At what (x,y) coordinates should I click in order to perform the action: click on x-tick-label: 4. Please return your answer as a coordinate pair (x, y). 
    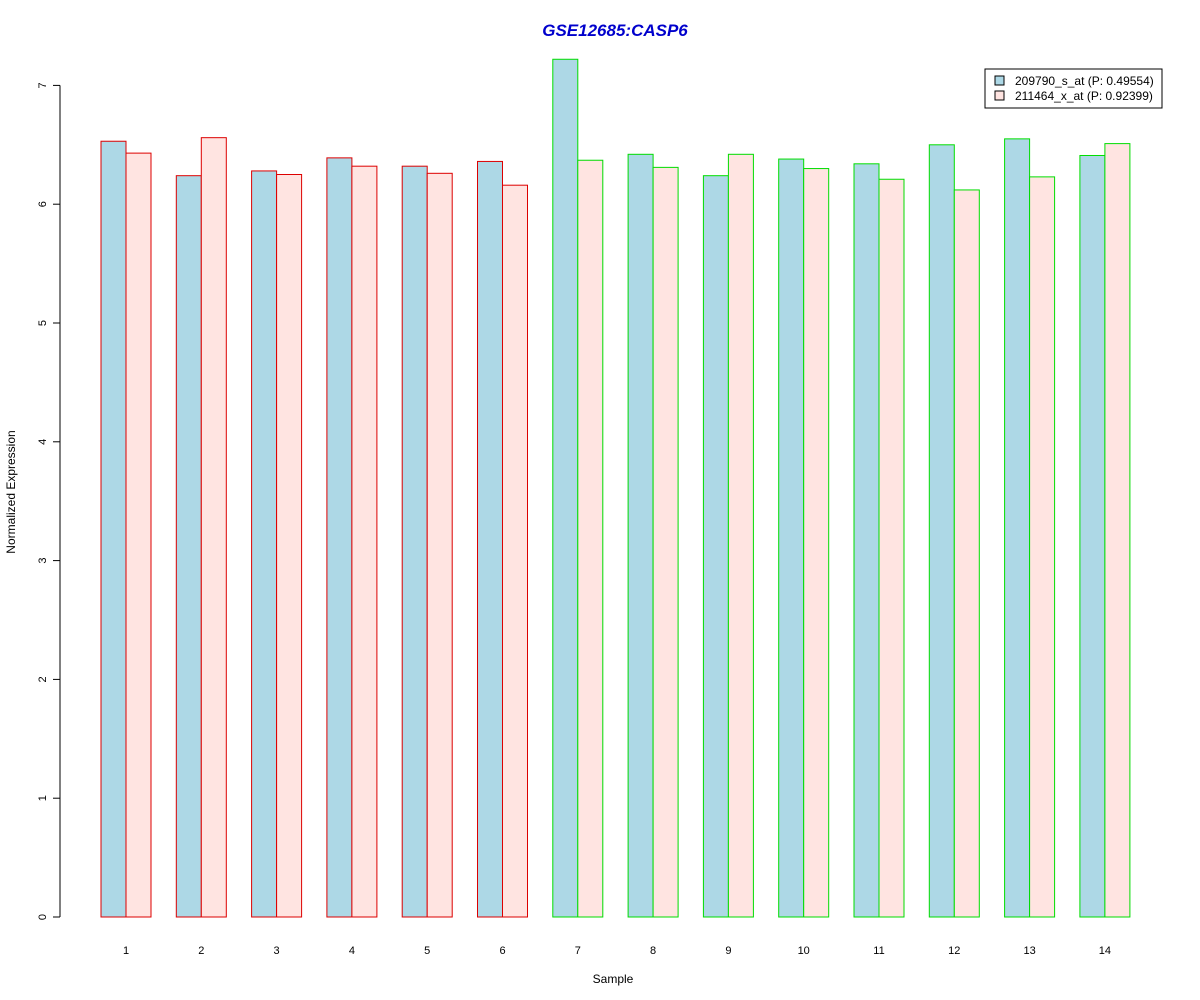
    Looking at the image, I should click on (352, 951).